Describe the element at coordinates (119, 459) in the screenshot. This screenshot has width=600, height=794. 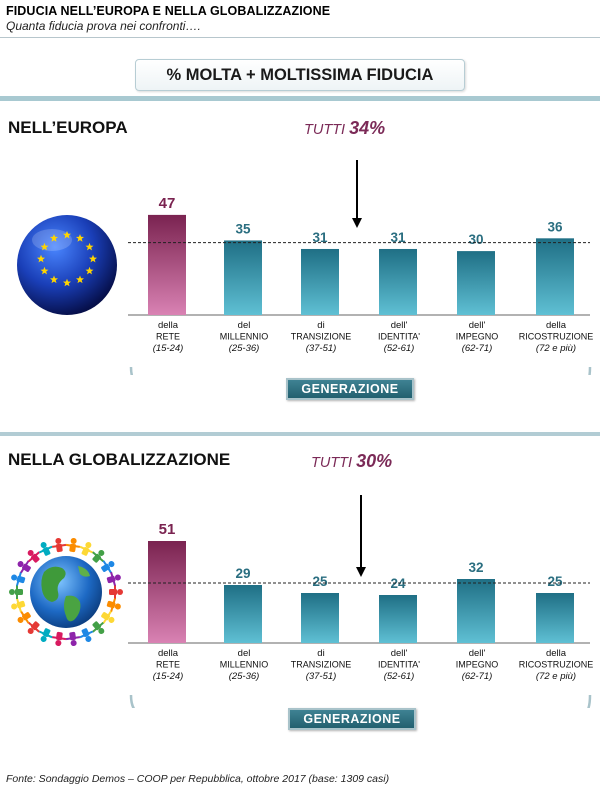
I see `section-title-globalizzazione: NELLA GLOBALIZZAZIONE` at that location.